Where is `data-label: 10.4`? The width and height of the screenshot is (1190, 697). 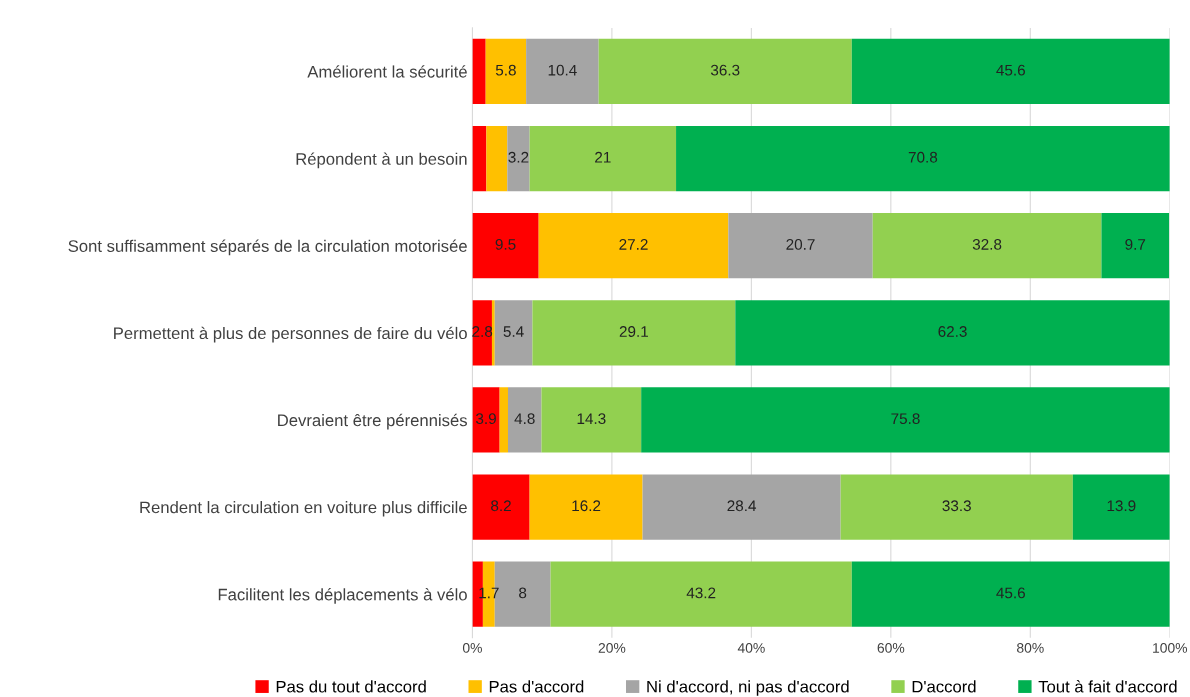 data-label: 10.4 is located at coordinates (562, 70).